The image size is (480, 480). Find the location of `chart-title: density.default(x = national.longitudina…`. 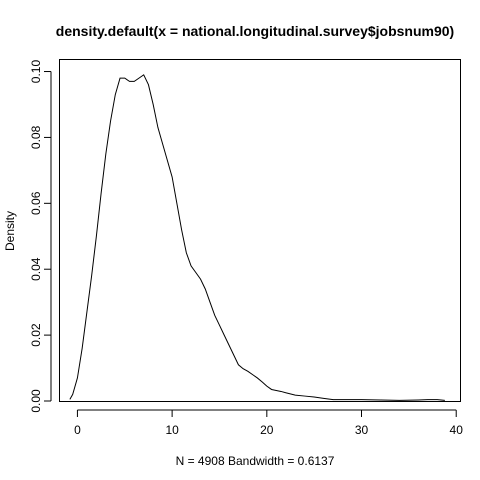

chart-title: density.default(x = national.longitudina… is located at coordinates (255, 31).